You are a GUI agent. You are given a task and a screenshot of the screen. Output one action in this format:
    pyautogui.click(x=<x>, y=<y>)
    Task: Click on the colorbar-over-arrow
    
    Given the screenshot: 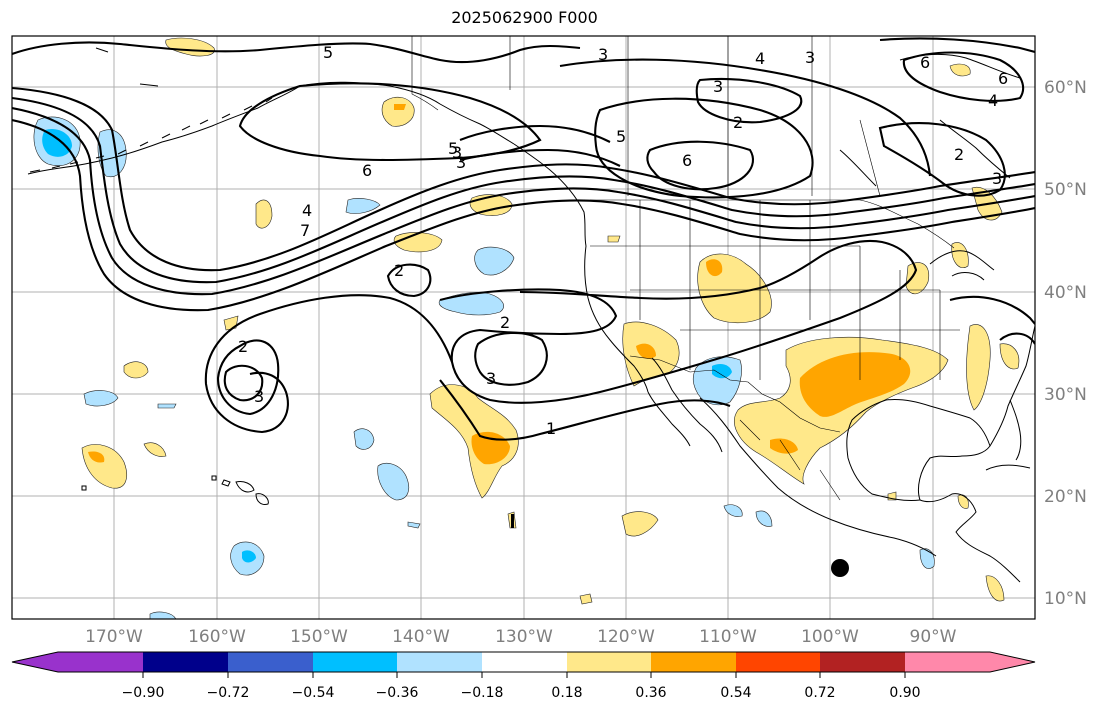 What is the action you would take?
    pyautogui.click(x=970, y=662)
    